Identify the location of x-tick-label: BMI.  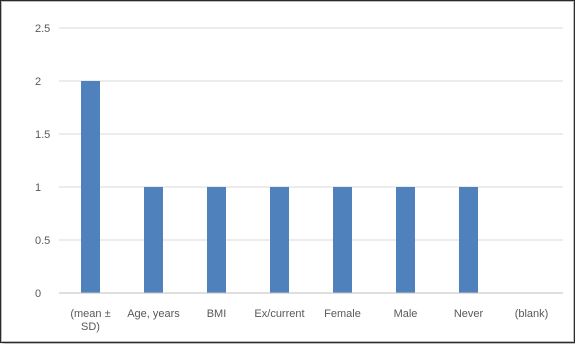
(217, 314).